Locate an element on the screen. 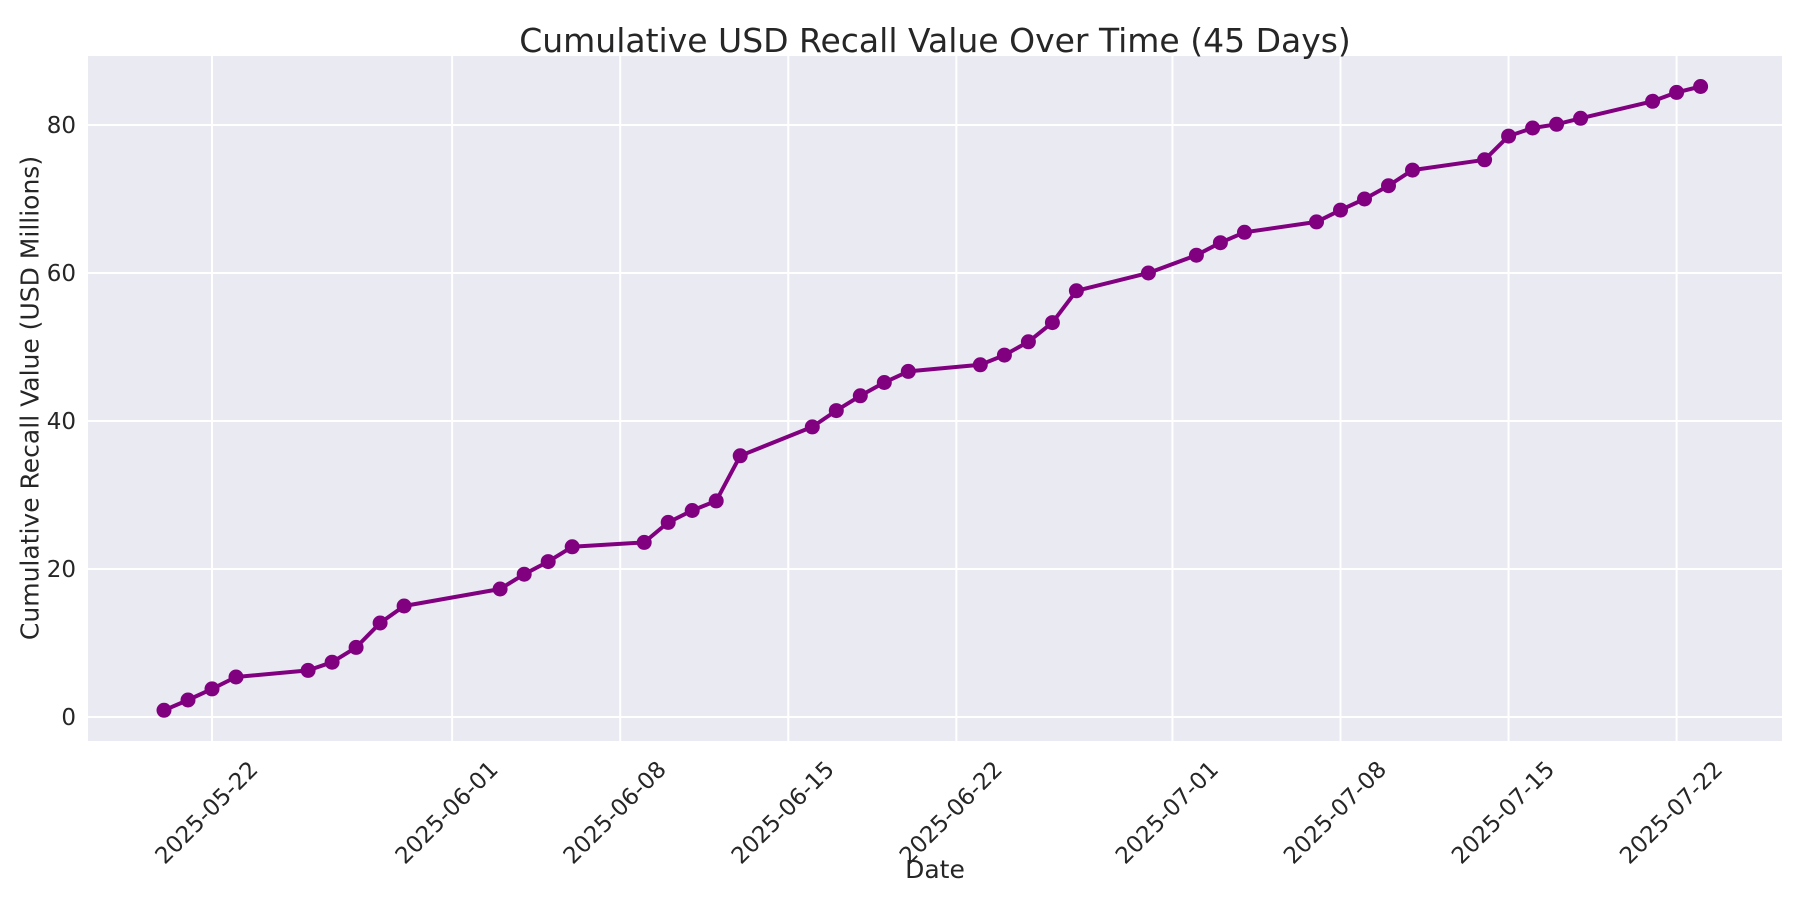 The width and height of the screenshot is (1800, 900). y-tick-label: 60 is located at coordinates (61, 274).